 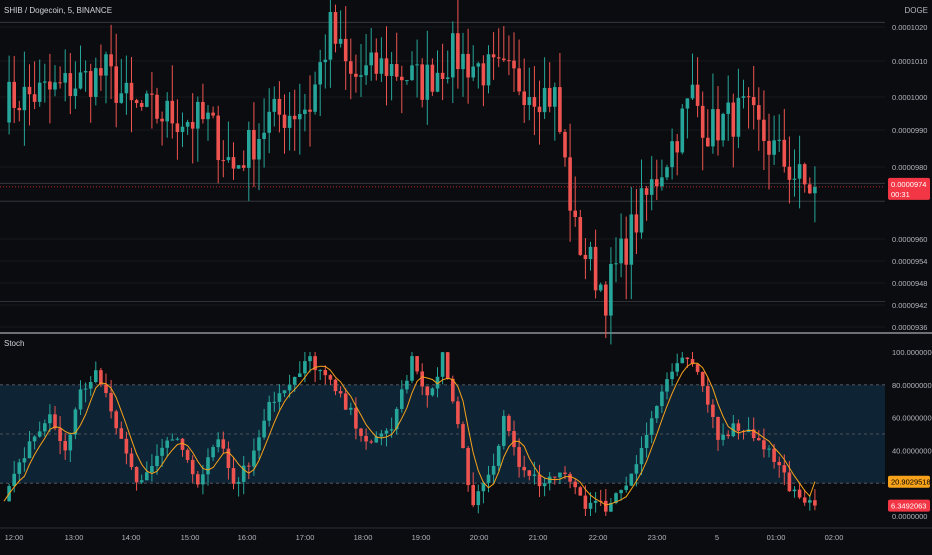 What do you see at coordinates (909, 305) in the screenshot?
I see `price-tick-label: 0.0000942` at bounding box center [909, 305].